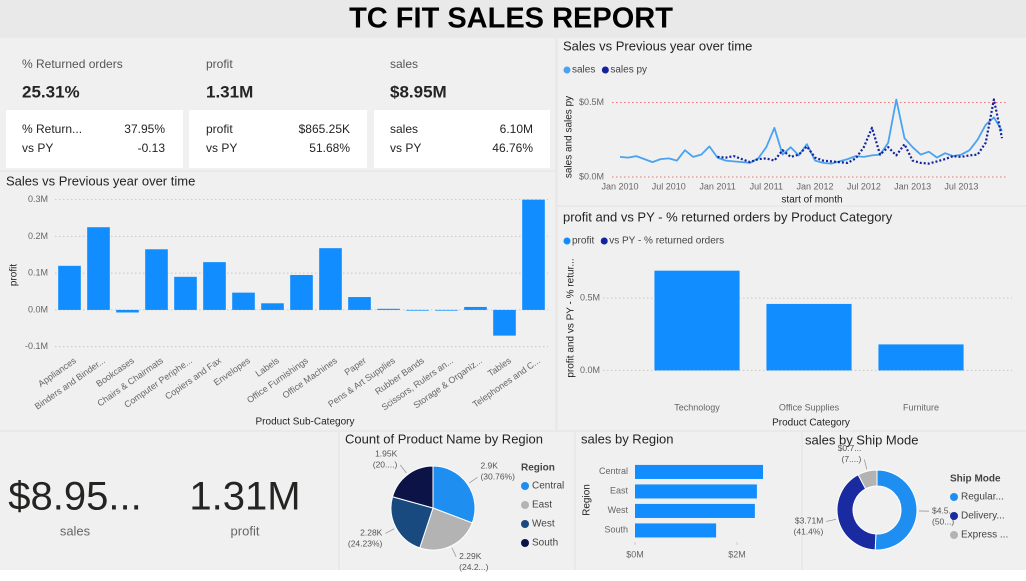 The height and width of the screenshot is (581, 1026). What do you see at coordinates (418, 91) in the screenshot?
I see `card-value: $8.95M` at bounding box center [418, 91].